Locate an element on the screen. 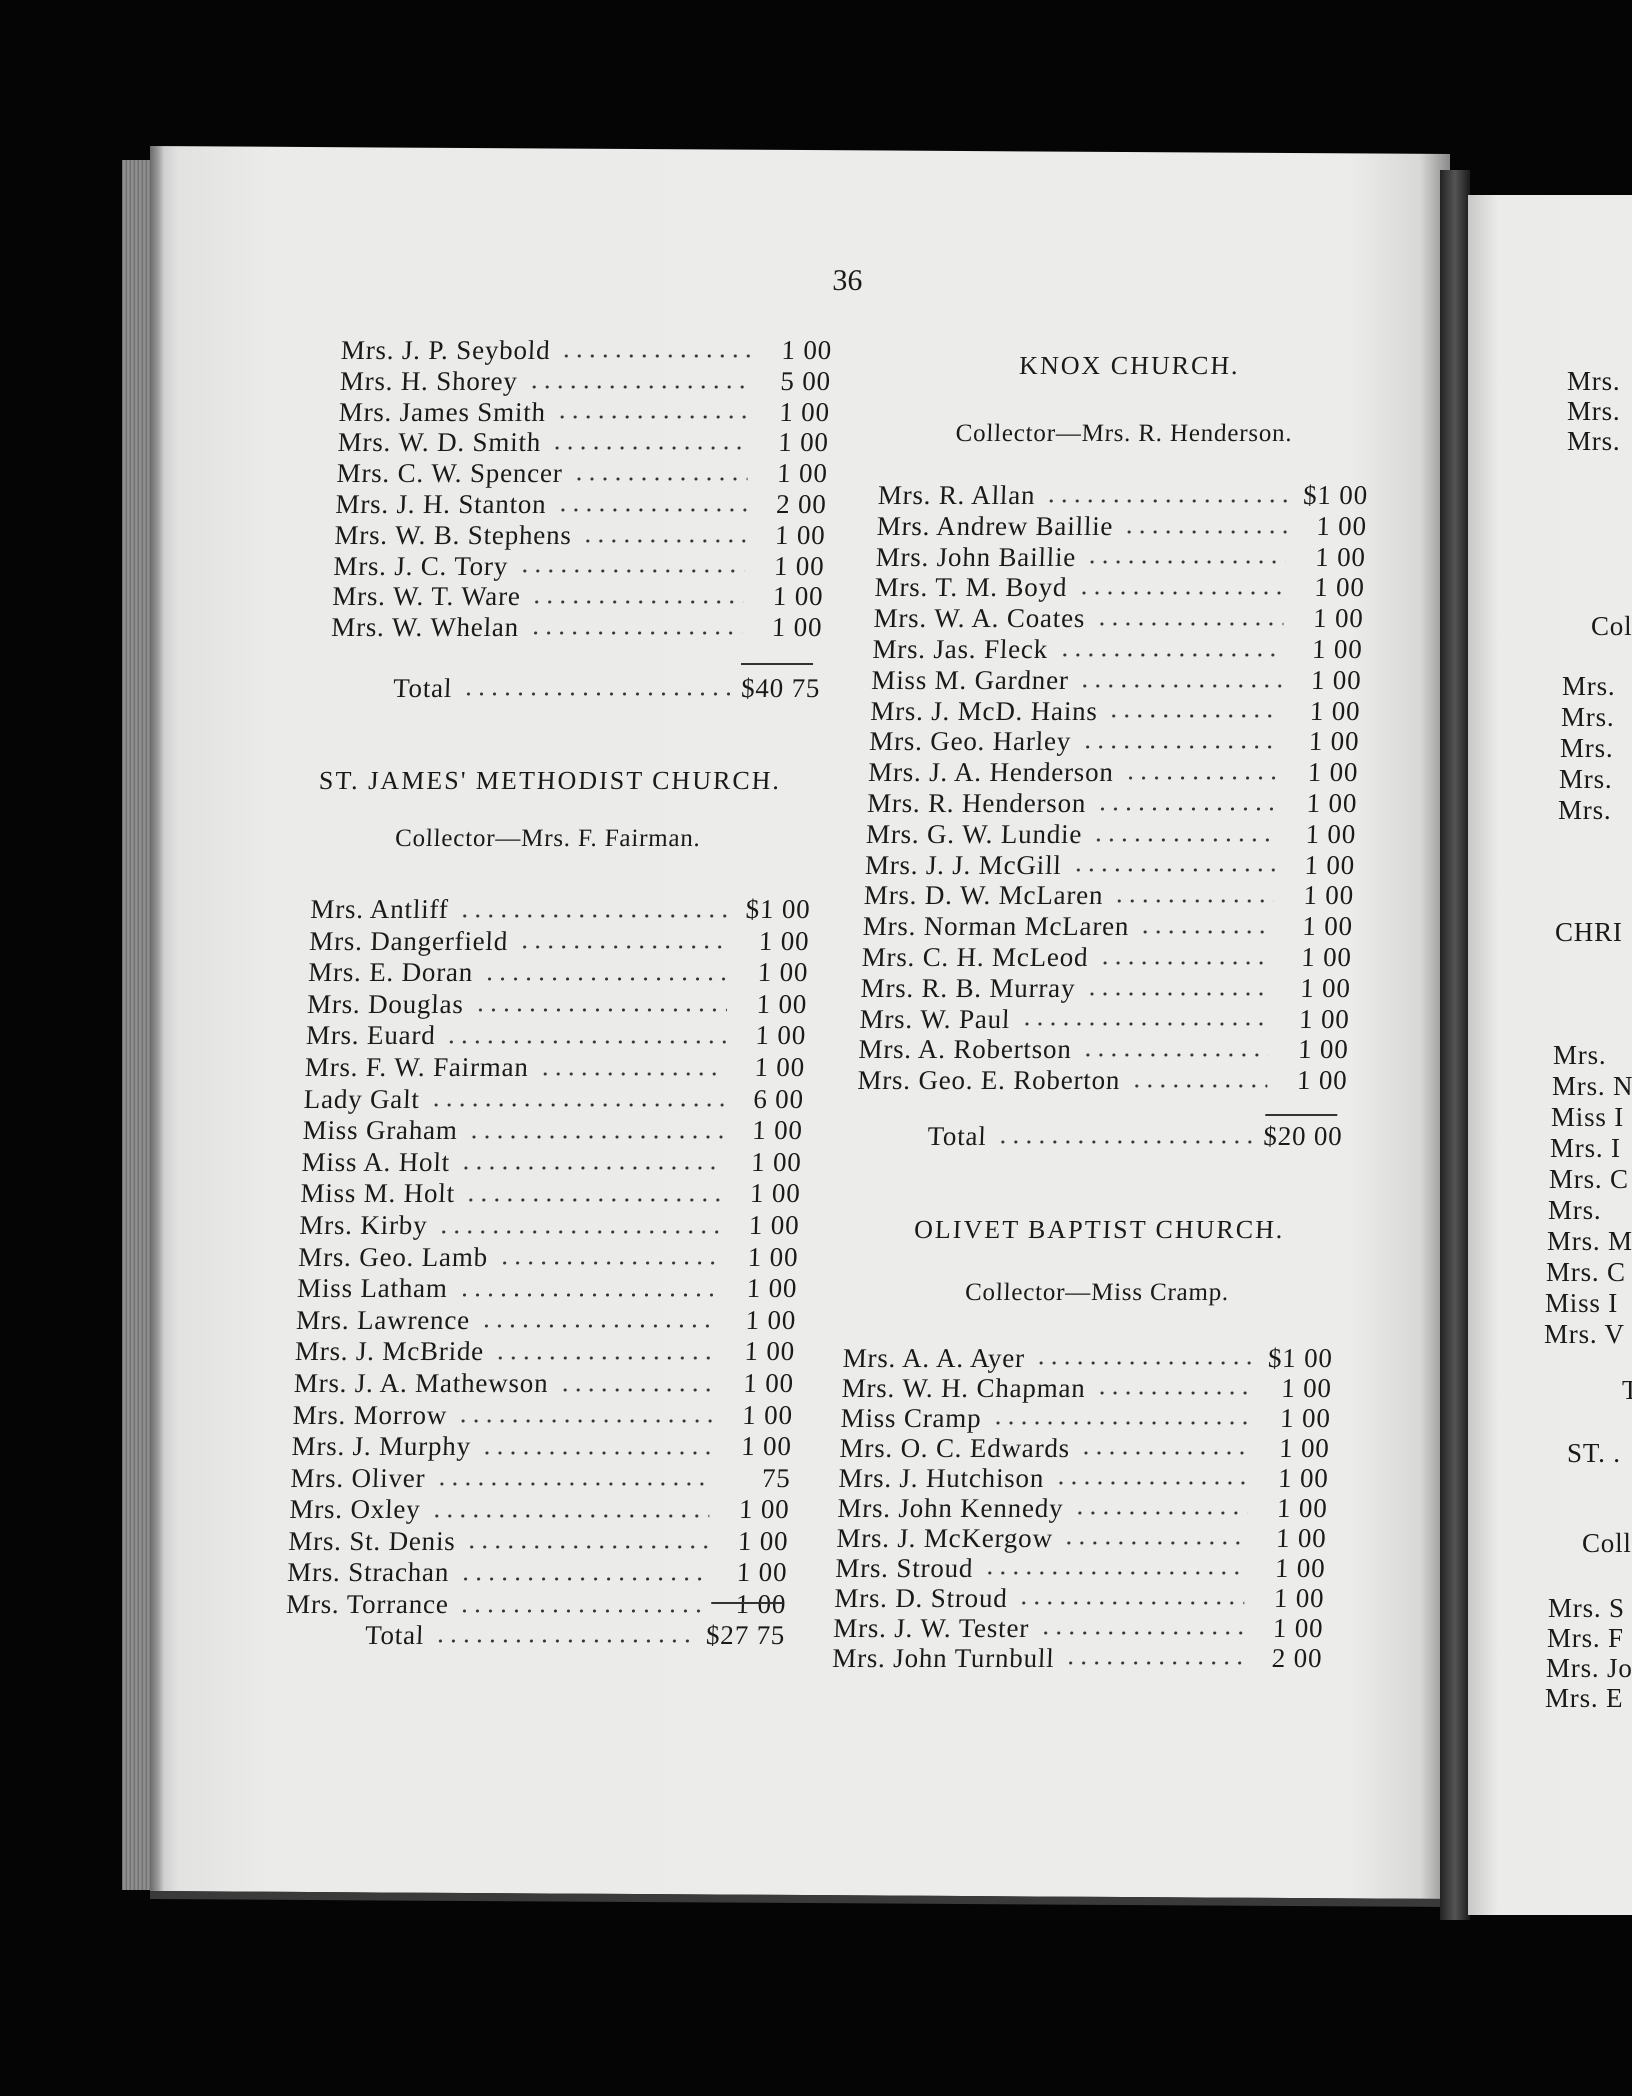 The image size is (1632, 2096). facing-page-text: Mrs. Jo is located at coordinates (1589, 1668).